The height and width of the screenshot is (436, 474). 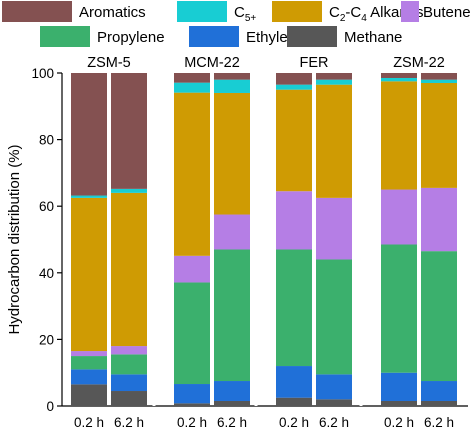 I want to click on panel-label: MCM-22, so click(x=212, y=63).